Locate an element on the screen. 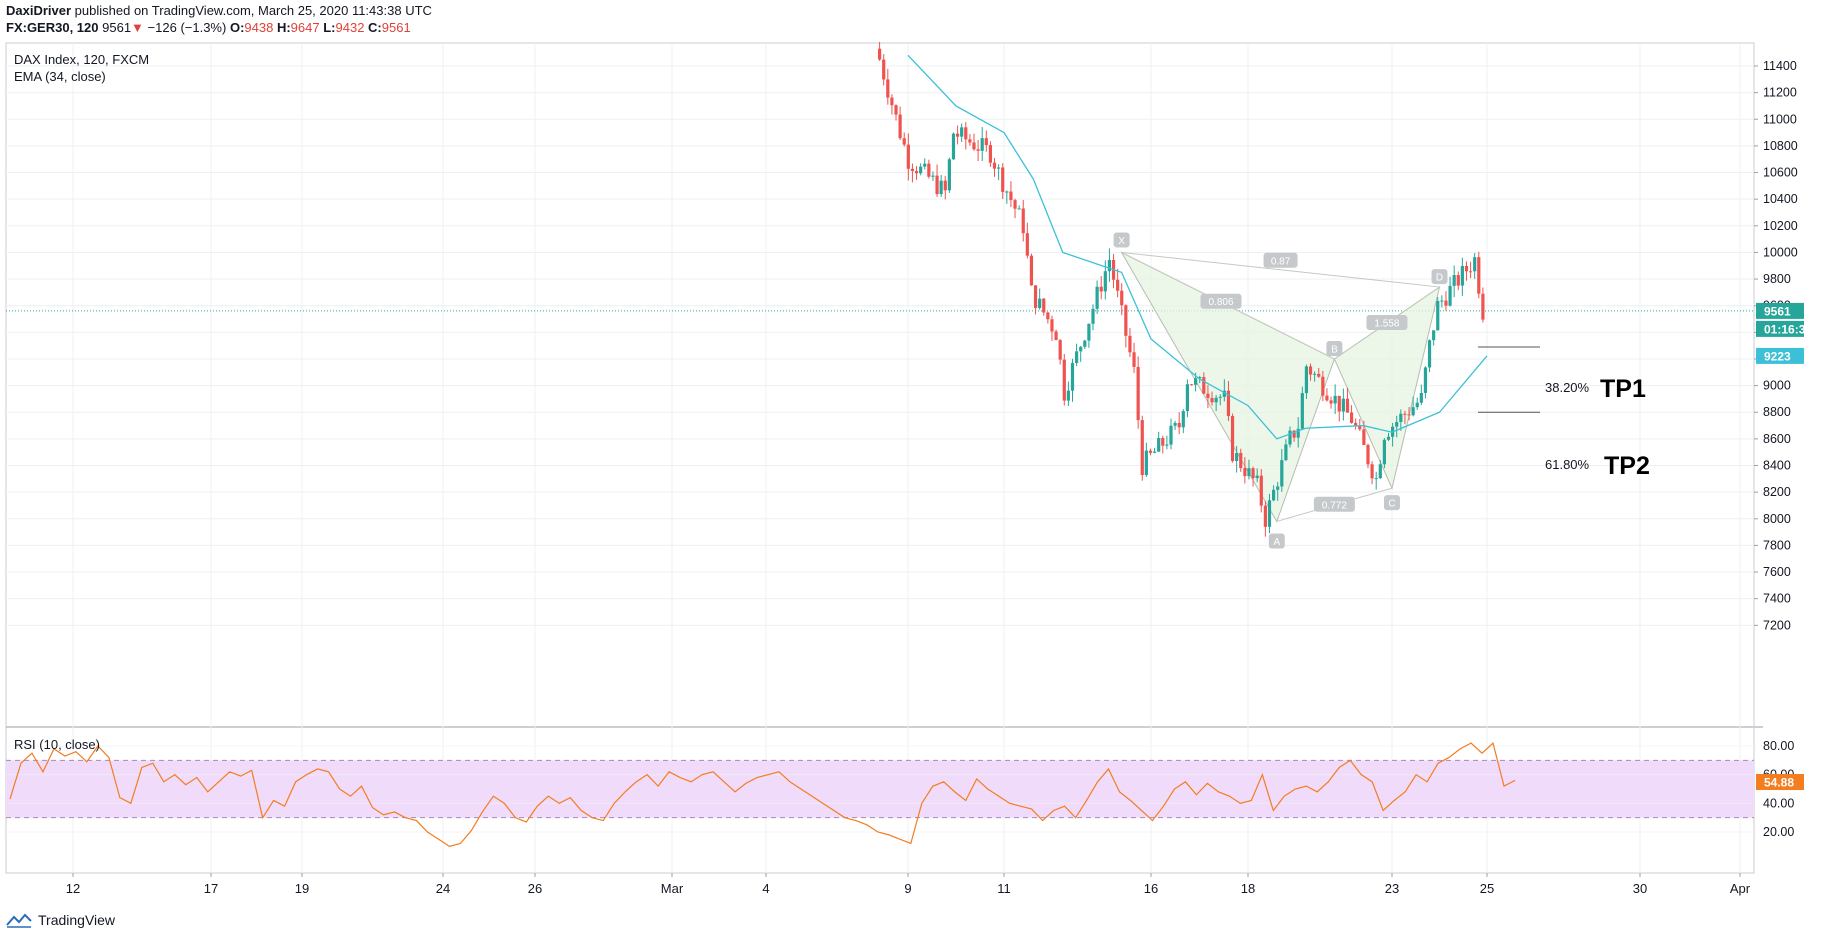 This screenshot has height=940, width=1828. y-tick-label: 9800 is located at coordinates (1777, 279).